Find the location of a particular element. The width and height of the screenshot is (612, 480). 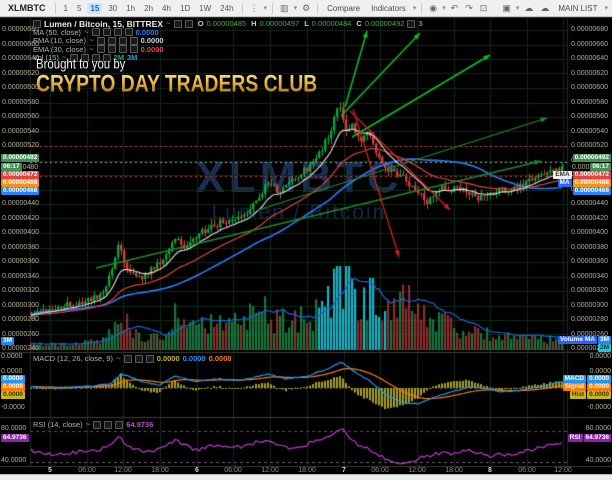

price-tick-left: 0.00000440 is located at coordinates (20, 203).